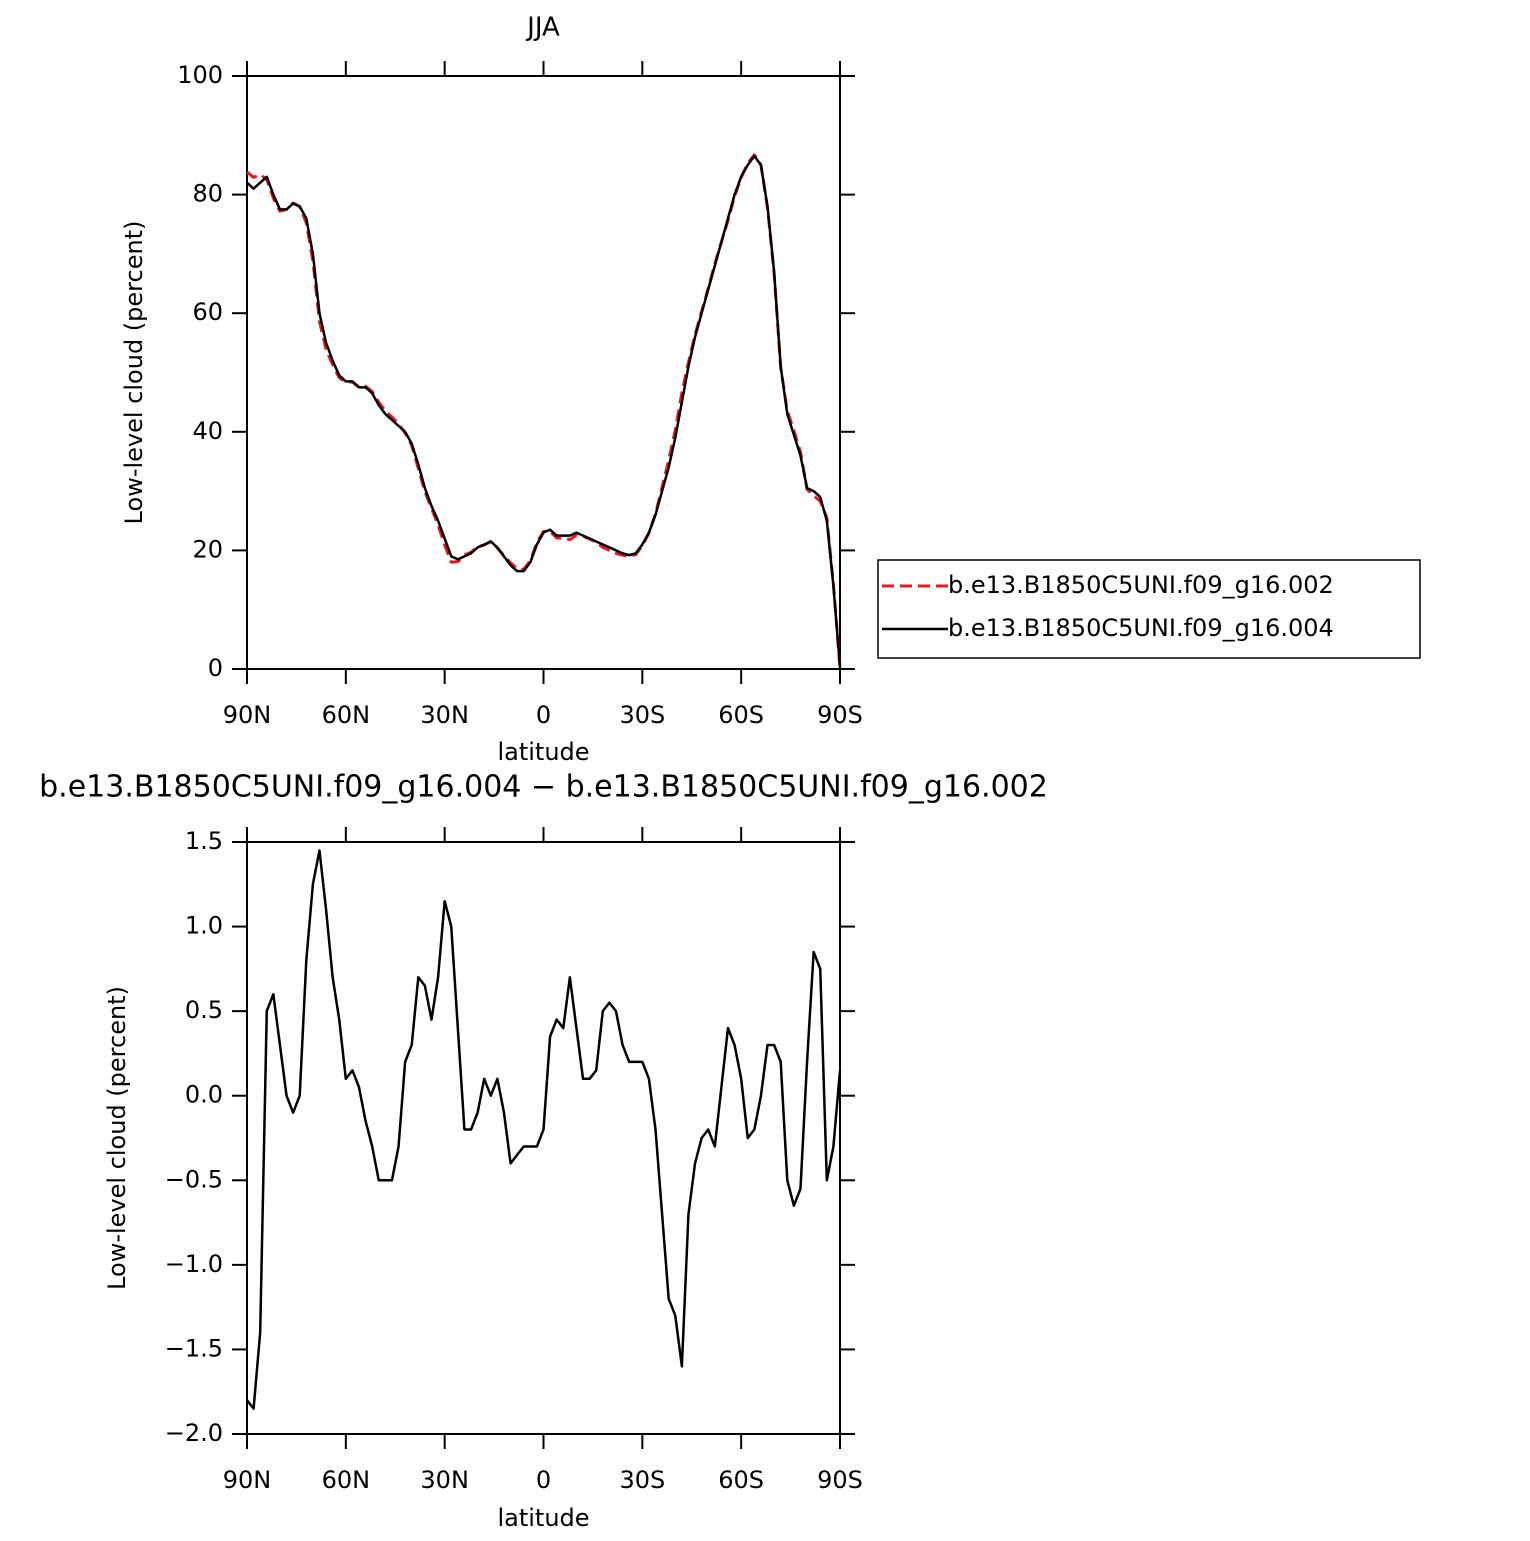  I want to click on y-tick-label: 1.0, so click(204, 926).